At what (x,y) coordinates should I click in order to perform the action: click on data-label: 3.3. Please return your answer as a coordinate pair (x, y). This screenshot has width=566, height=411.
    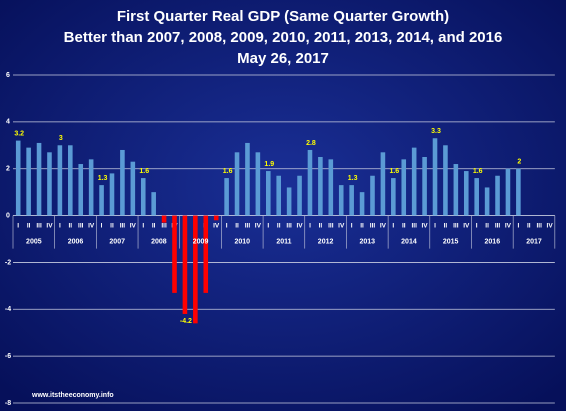
    Looking at the image, I should click on (436, 131).